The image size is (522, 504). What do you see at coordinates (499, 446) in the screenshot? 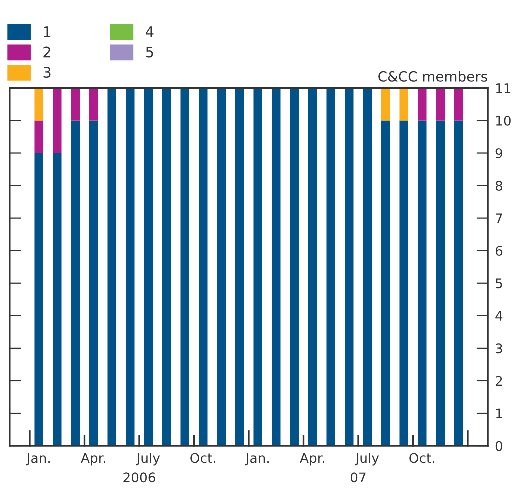
I see `y-tick-label: 0` at bounding box center [499, 446].